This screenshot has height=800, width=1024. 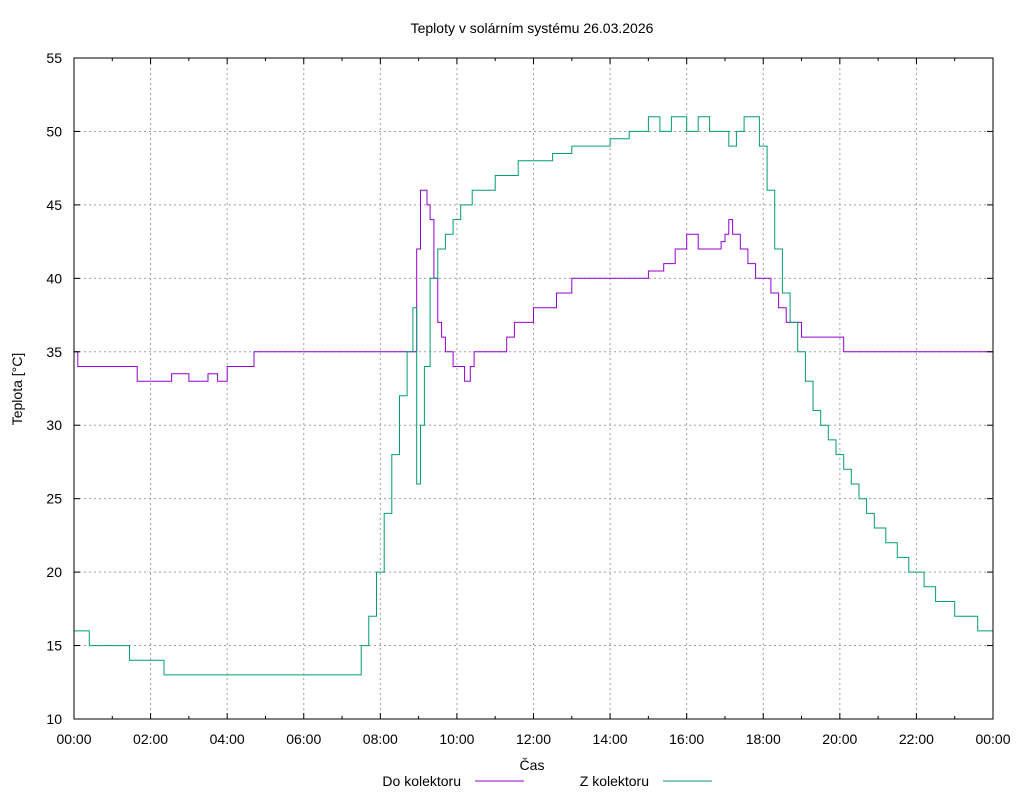 What do you see at coordinates (17, 389) in the screenshot?
I see `y-axis-label: Teplota [°C]` at bounding box center [17, 389].